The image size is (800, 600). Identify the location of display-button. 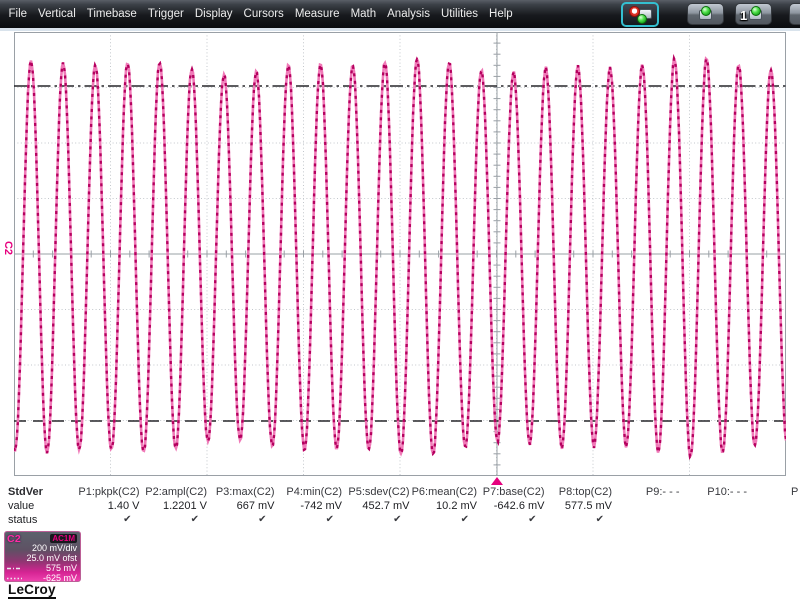
(705, 14).